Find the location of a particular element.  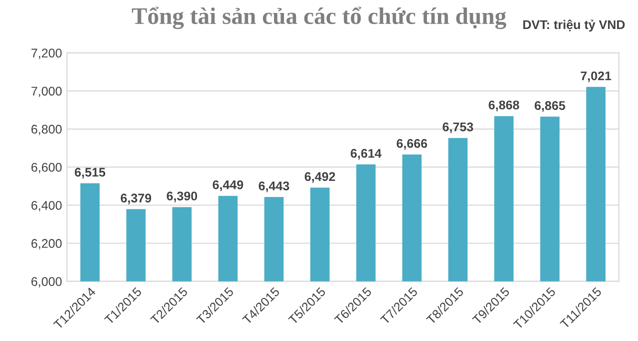

y-tick-label: 7,000 is located at coordinates (46, 92).